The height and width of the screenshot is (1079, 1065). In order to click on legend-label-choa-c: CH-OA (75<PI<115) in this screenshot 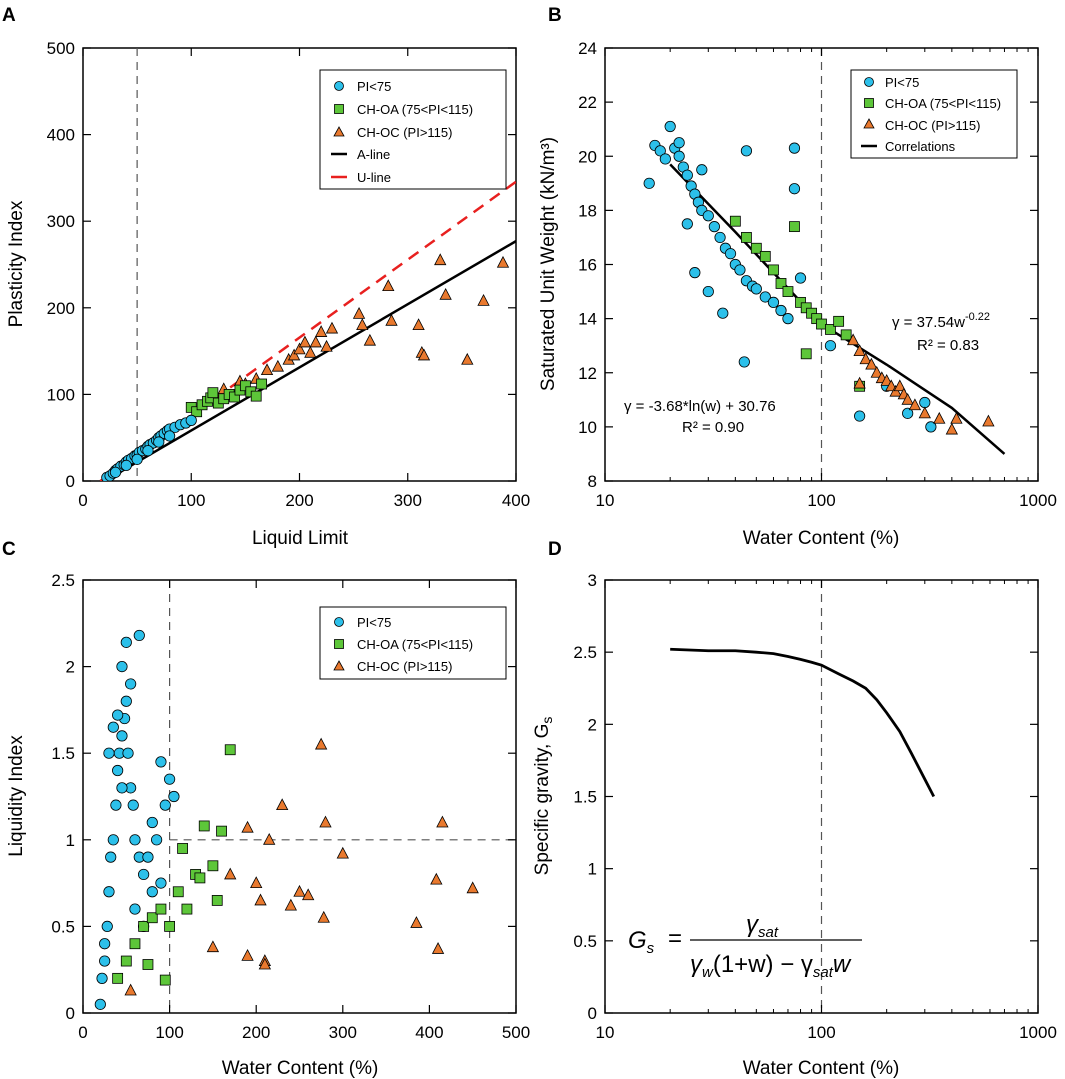, I will do `click(415, 644)`.